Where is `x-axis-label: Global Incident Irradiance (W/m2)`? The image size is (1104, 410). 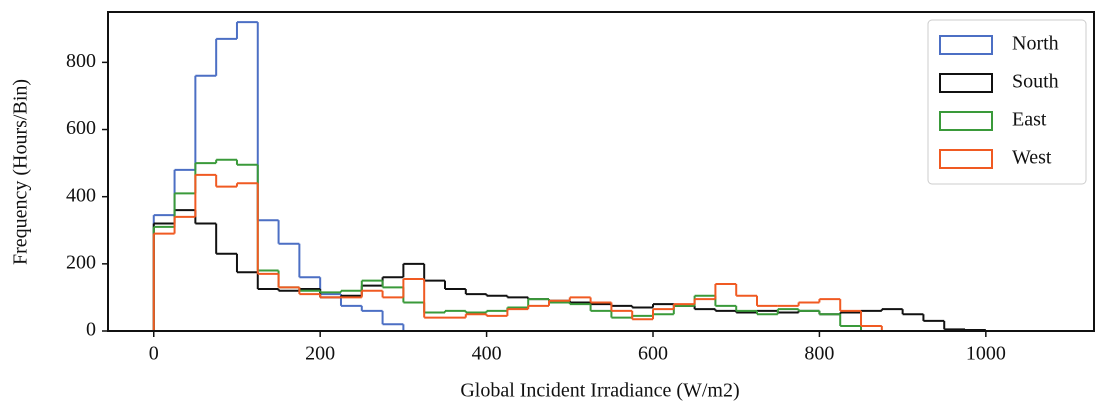
x-axis-label: Global Incident Irradiance (W/m2) is located at coordinates (599, 391).